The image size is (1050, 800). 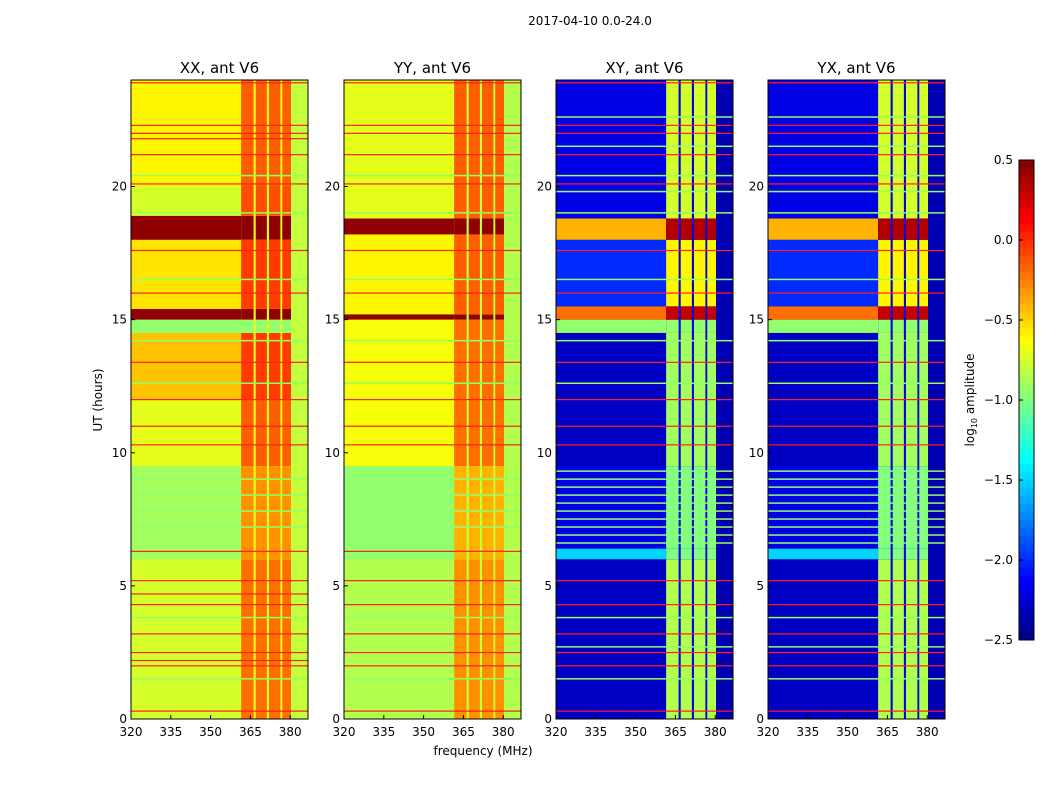 What do you see at coordinates (998, 640) in the screenshot?
I see `colorbar-tick-label: −2.5` at bounding box center [998, 640].